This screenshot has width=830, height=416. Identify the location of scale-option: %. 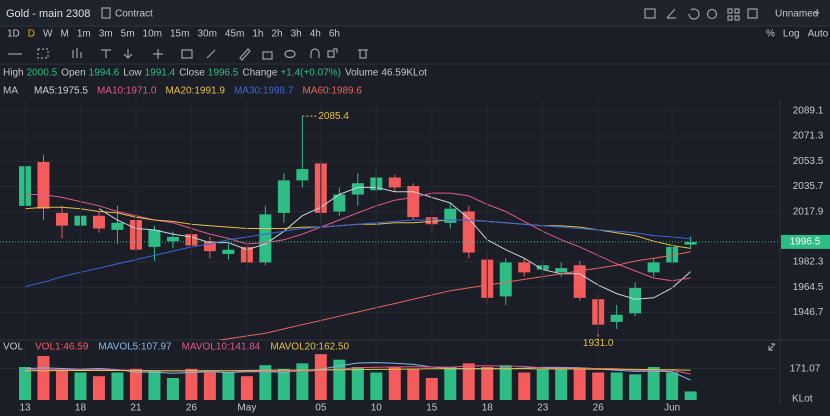
(770, 34).